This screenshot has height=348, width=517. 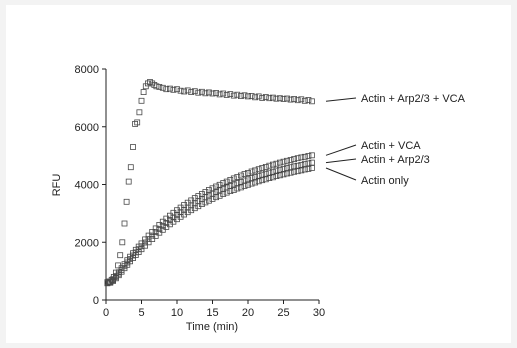 I want to click on x-tick-label: 10, so click(x=177, y=313).